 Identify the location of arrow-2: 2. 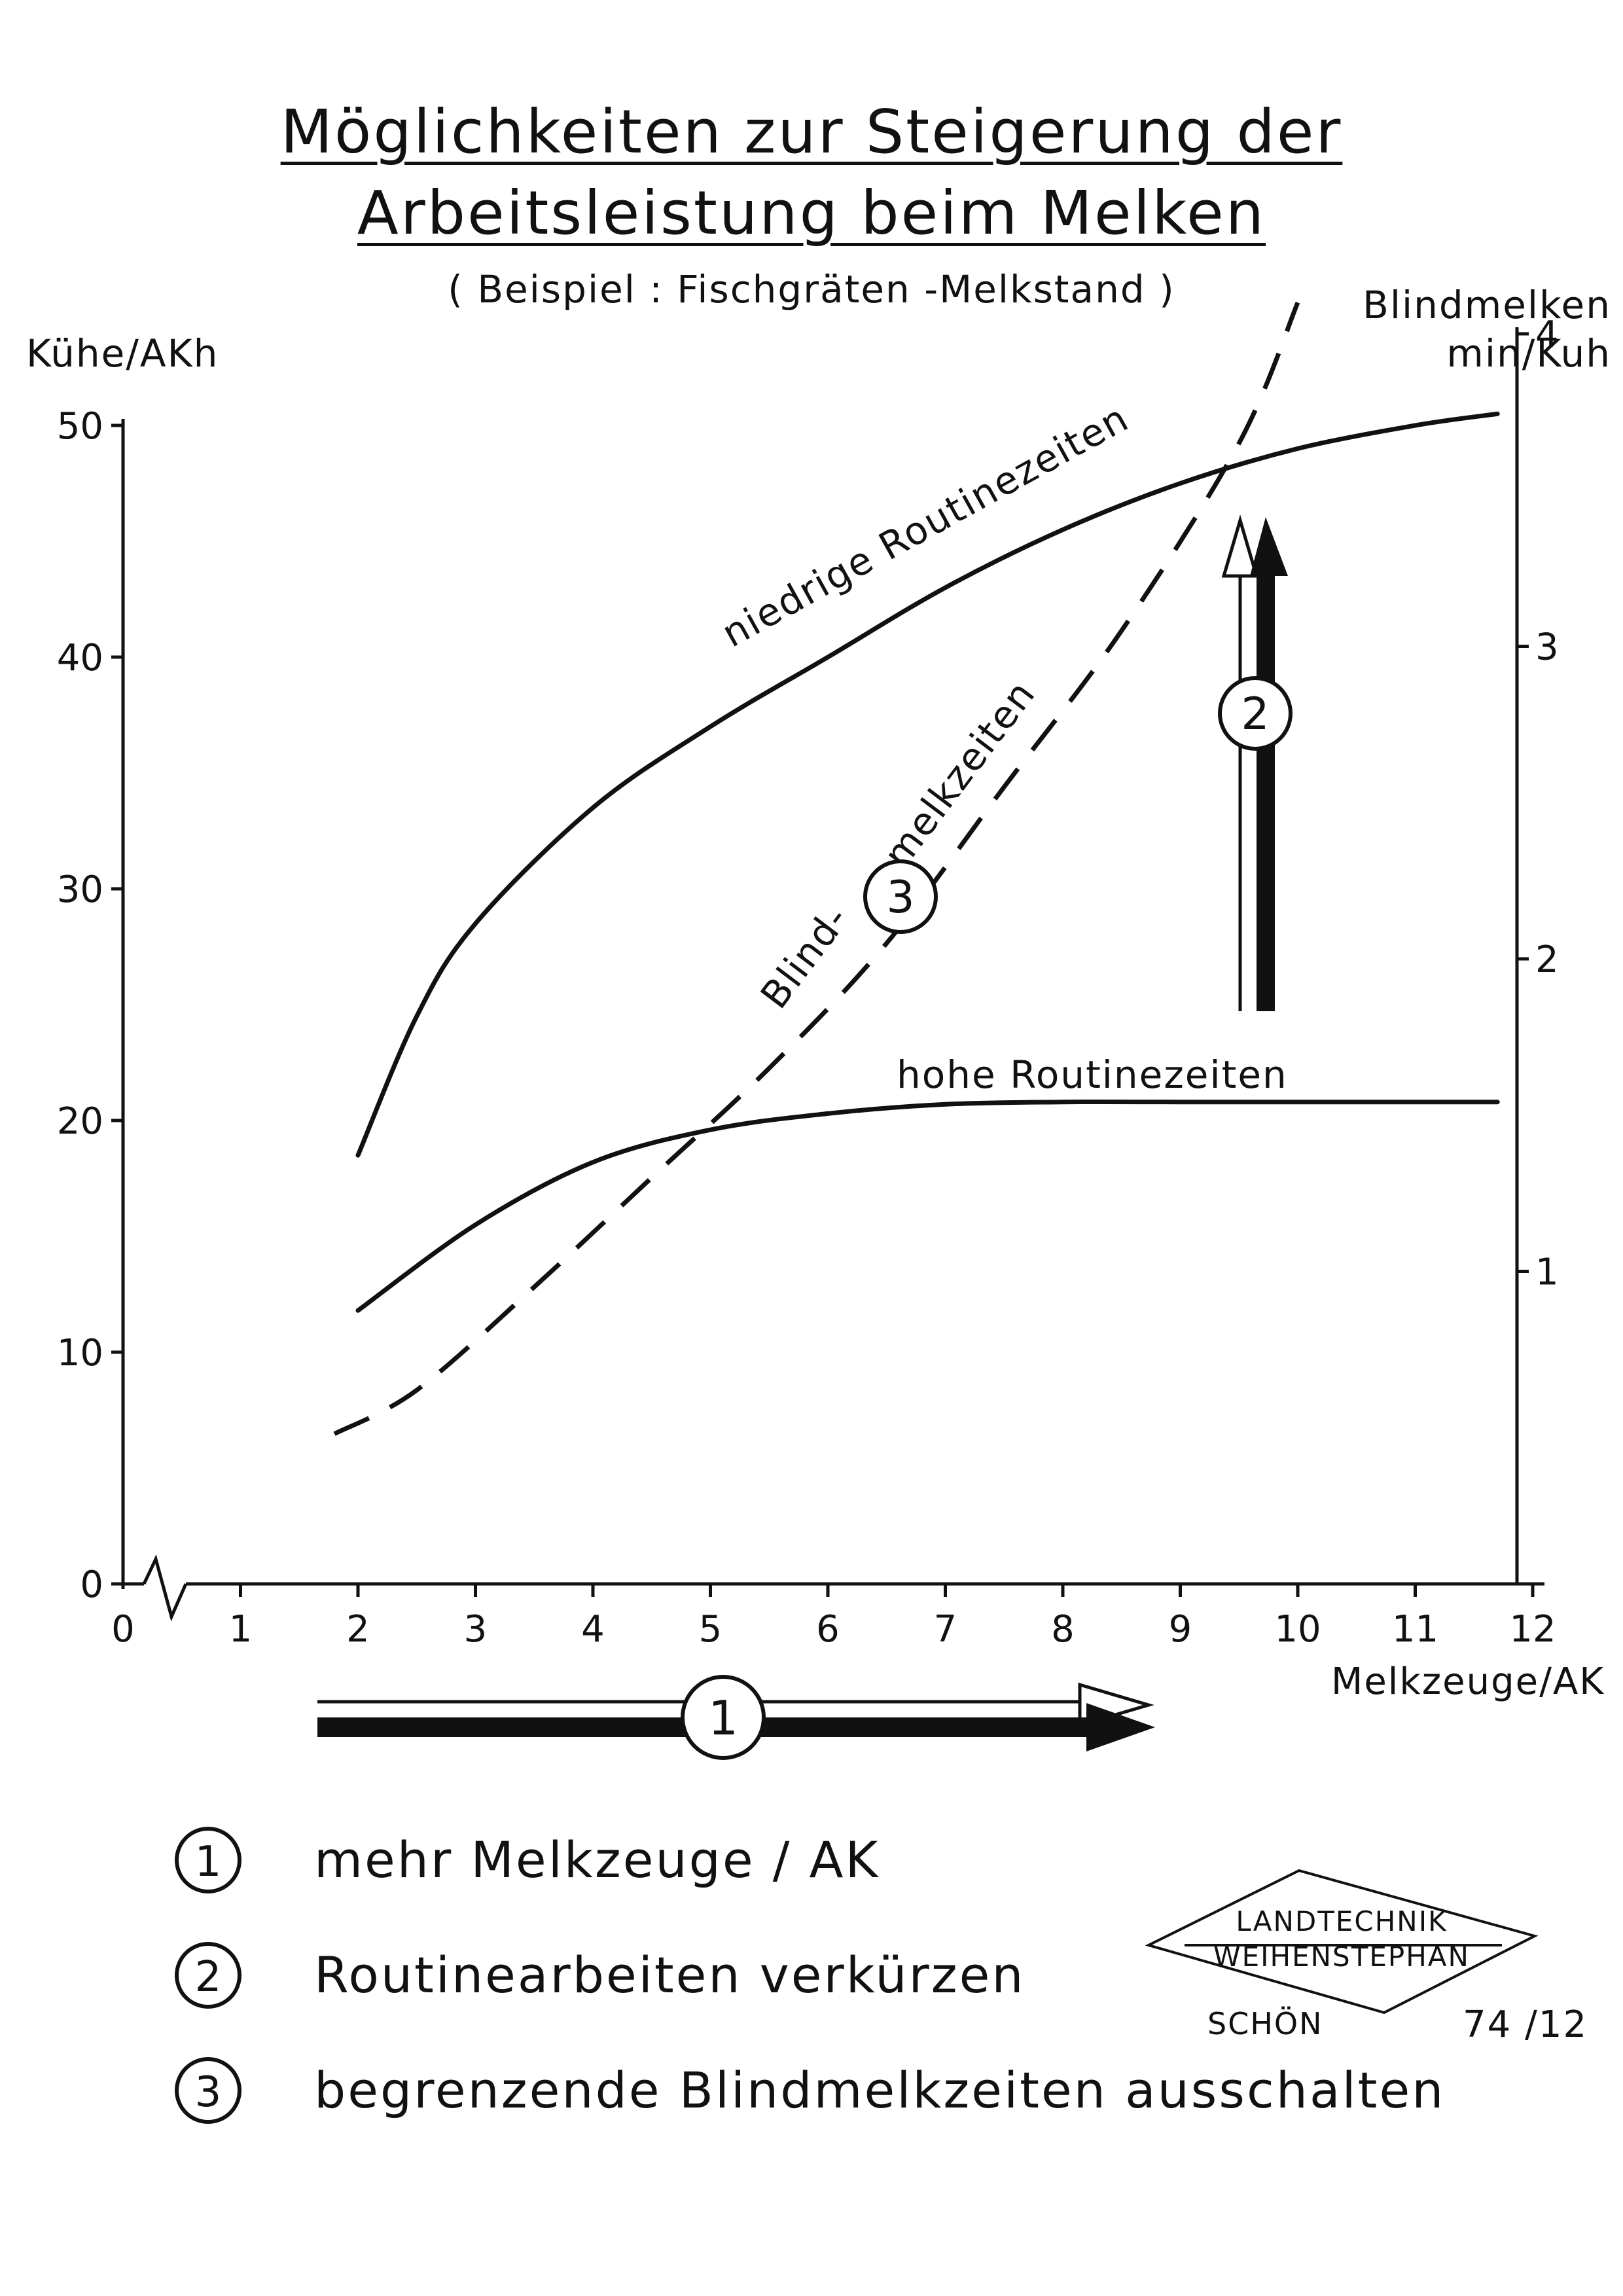
(1255, 762).